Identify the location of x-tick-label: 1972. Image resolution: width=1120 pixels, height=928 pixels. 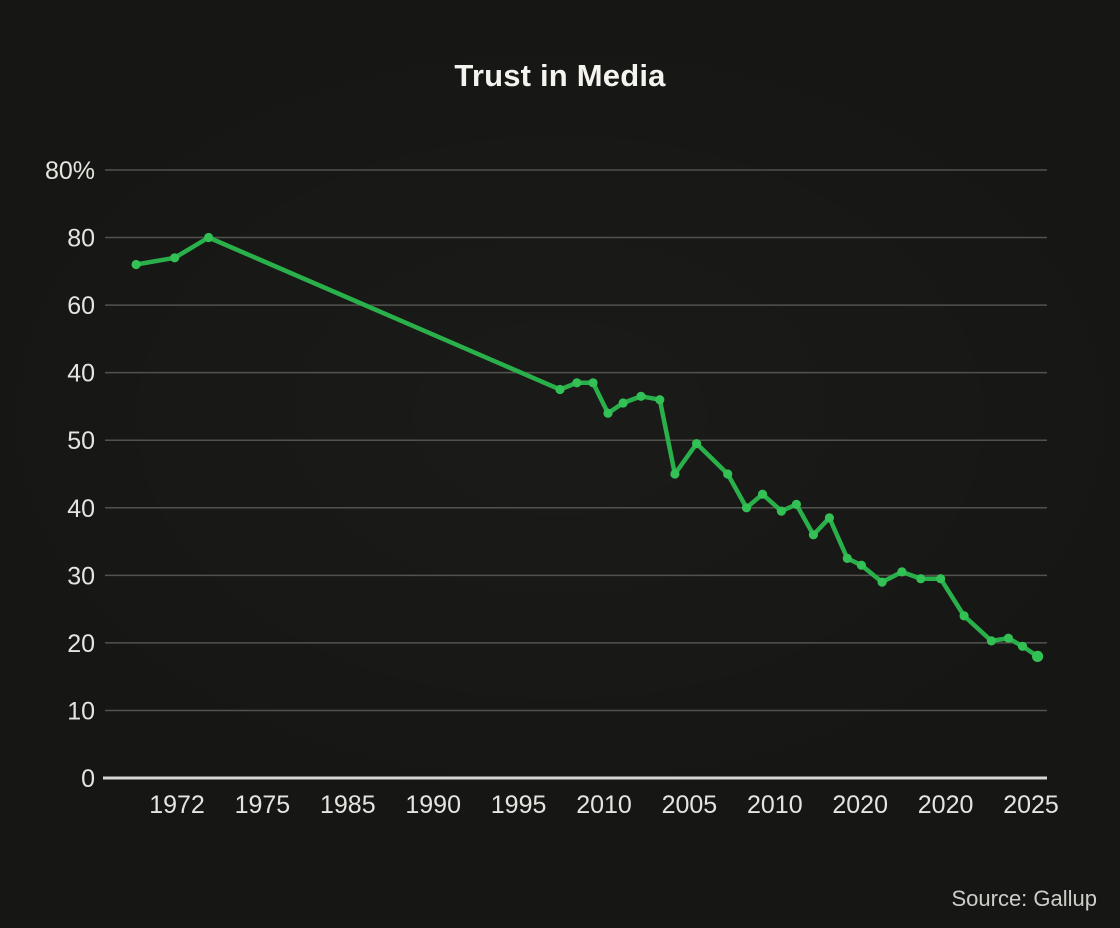
(177, 805).